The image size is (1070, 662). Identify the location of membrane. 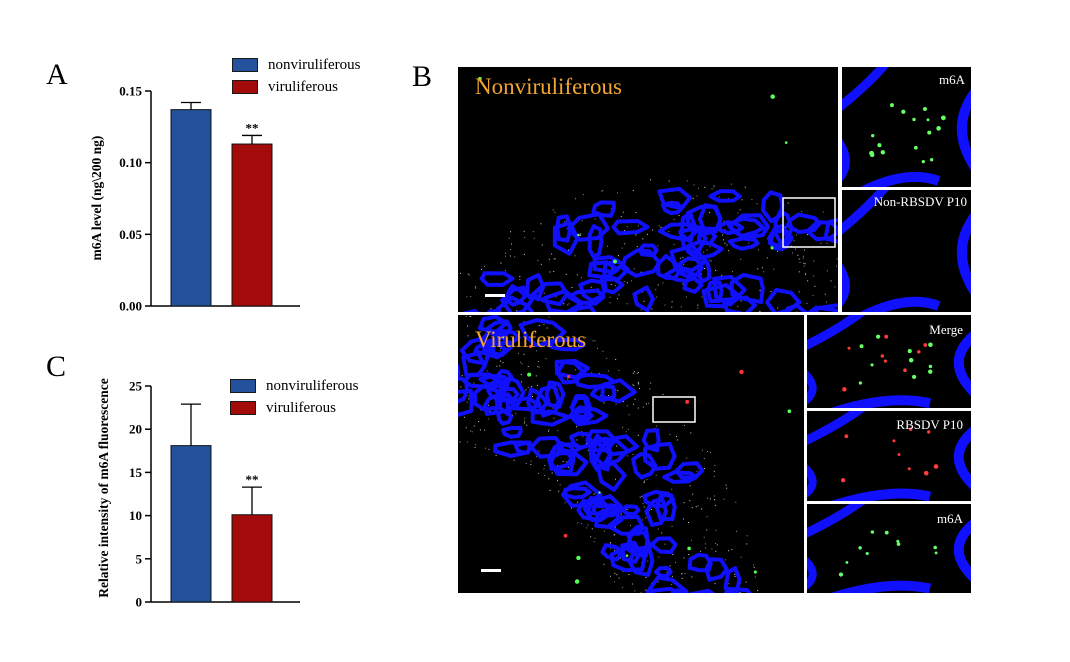
(900, 179).